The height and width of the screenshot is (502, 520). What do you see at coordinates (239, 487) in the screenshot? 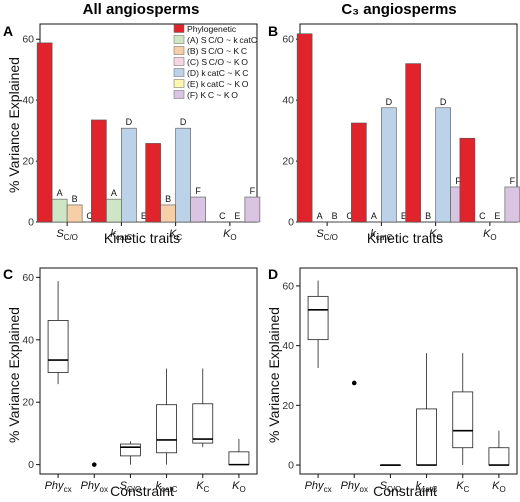
I see `x-tick-label-c: KO` at bounding box center [239, 487].